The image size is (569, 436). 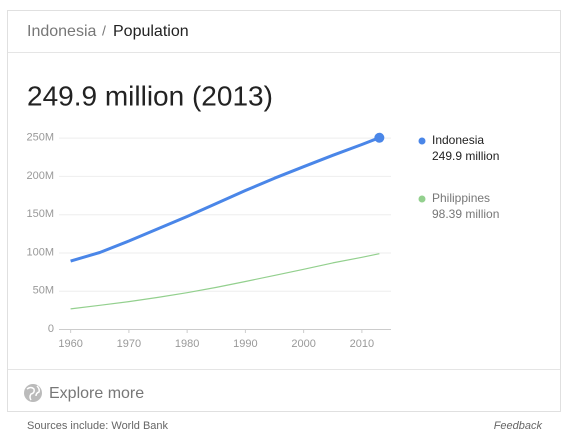 I want to click on globe-icon, so click(x=33, y=393).